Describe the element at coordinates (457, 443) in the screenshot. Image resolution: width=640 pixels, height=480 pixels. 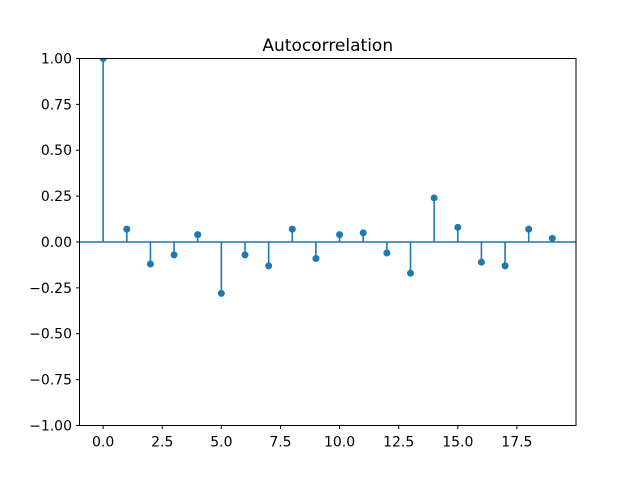
I see `x-tick-label: 15.0` at that location.